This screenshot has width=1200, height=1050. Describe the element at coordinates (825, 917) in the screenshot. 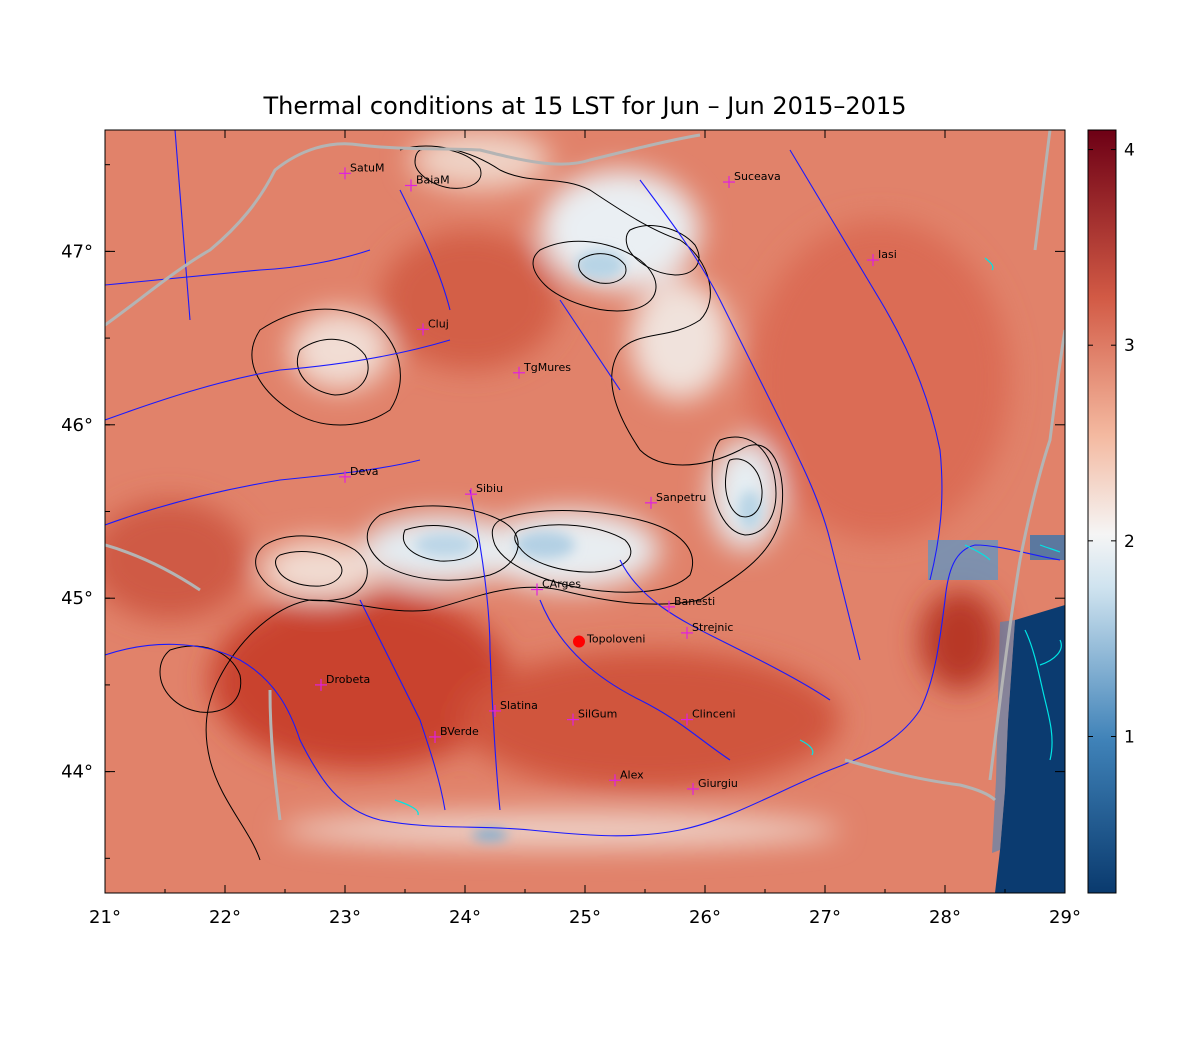

I see `lon-tick-label: 27°` at that location.